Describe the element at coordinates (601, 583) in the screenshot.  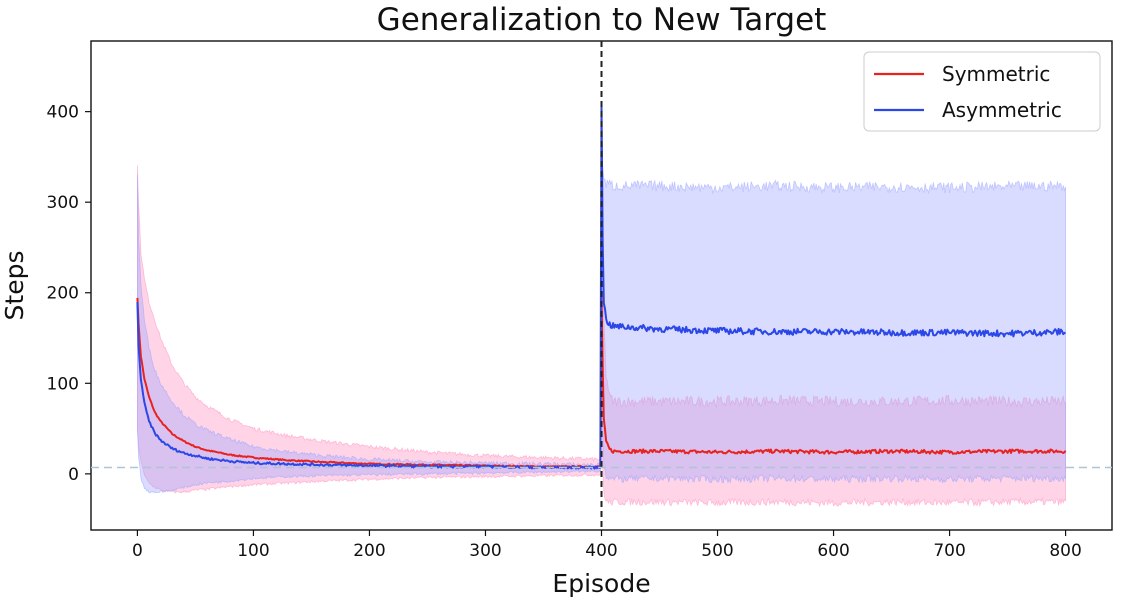
I see `x-axis-label: Episode` at that location.